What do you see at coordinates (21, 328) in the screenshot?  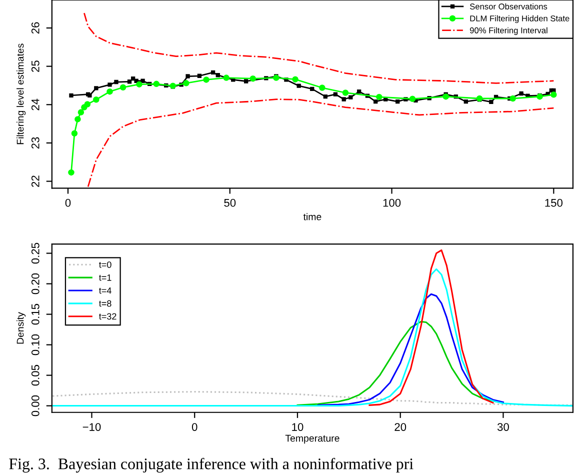 I see `y-axis-title: Density` at bounding box center [21, 328].